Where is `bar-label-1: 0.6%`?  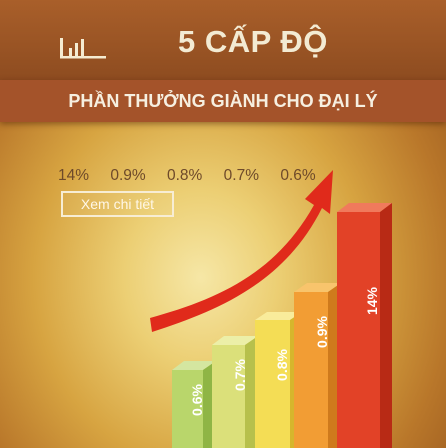 bar-label-1: 0.6% is located at coordinates (196, 400).